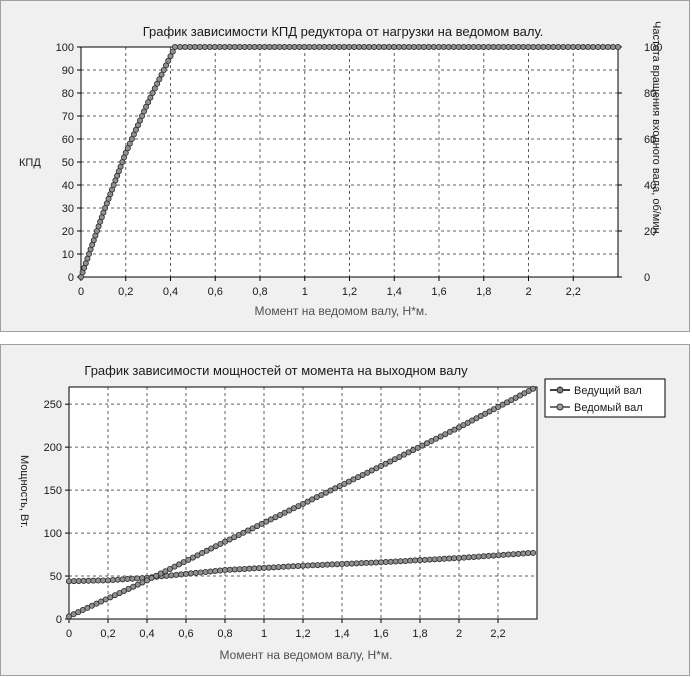 This screenshot has width=692, height=678. What do you see at coordinates (306, 655) in the screenshot?
I see `x-axis-label: Момент на ведомом валу, Н*м.` at bounding box center [306, 655].